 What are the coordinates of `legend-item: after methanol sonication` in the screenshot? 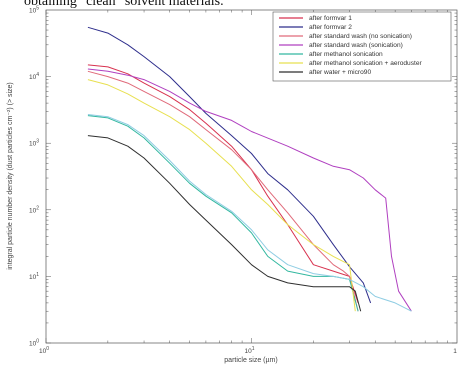 It's located at (331, 54).